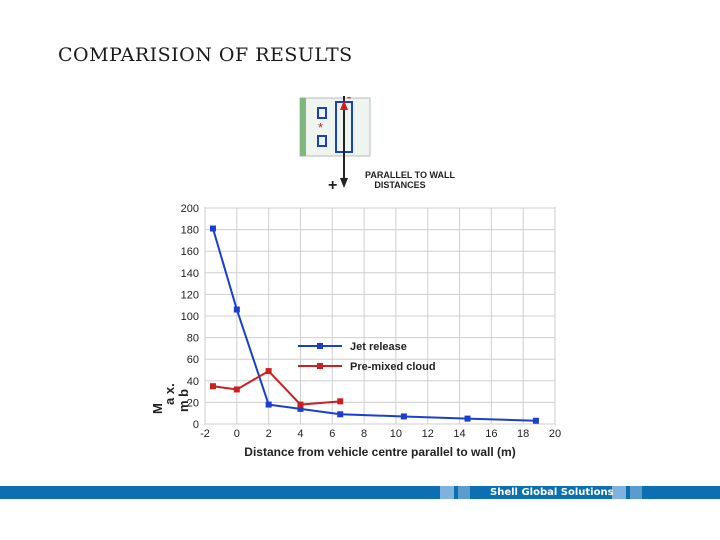  Describe the element at coordinates (459, 434) in the screenshot. I see `x-tick-label: 14` at that location.